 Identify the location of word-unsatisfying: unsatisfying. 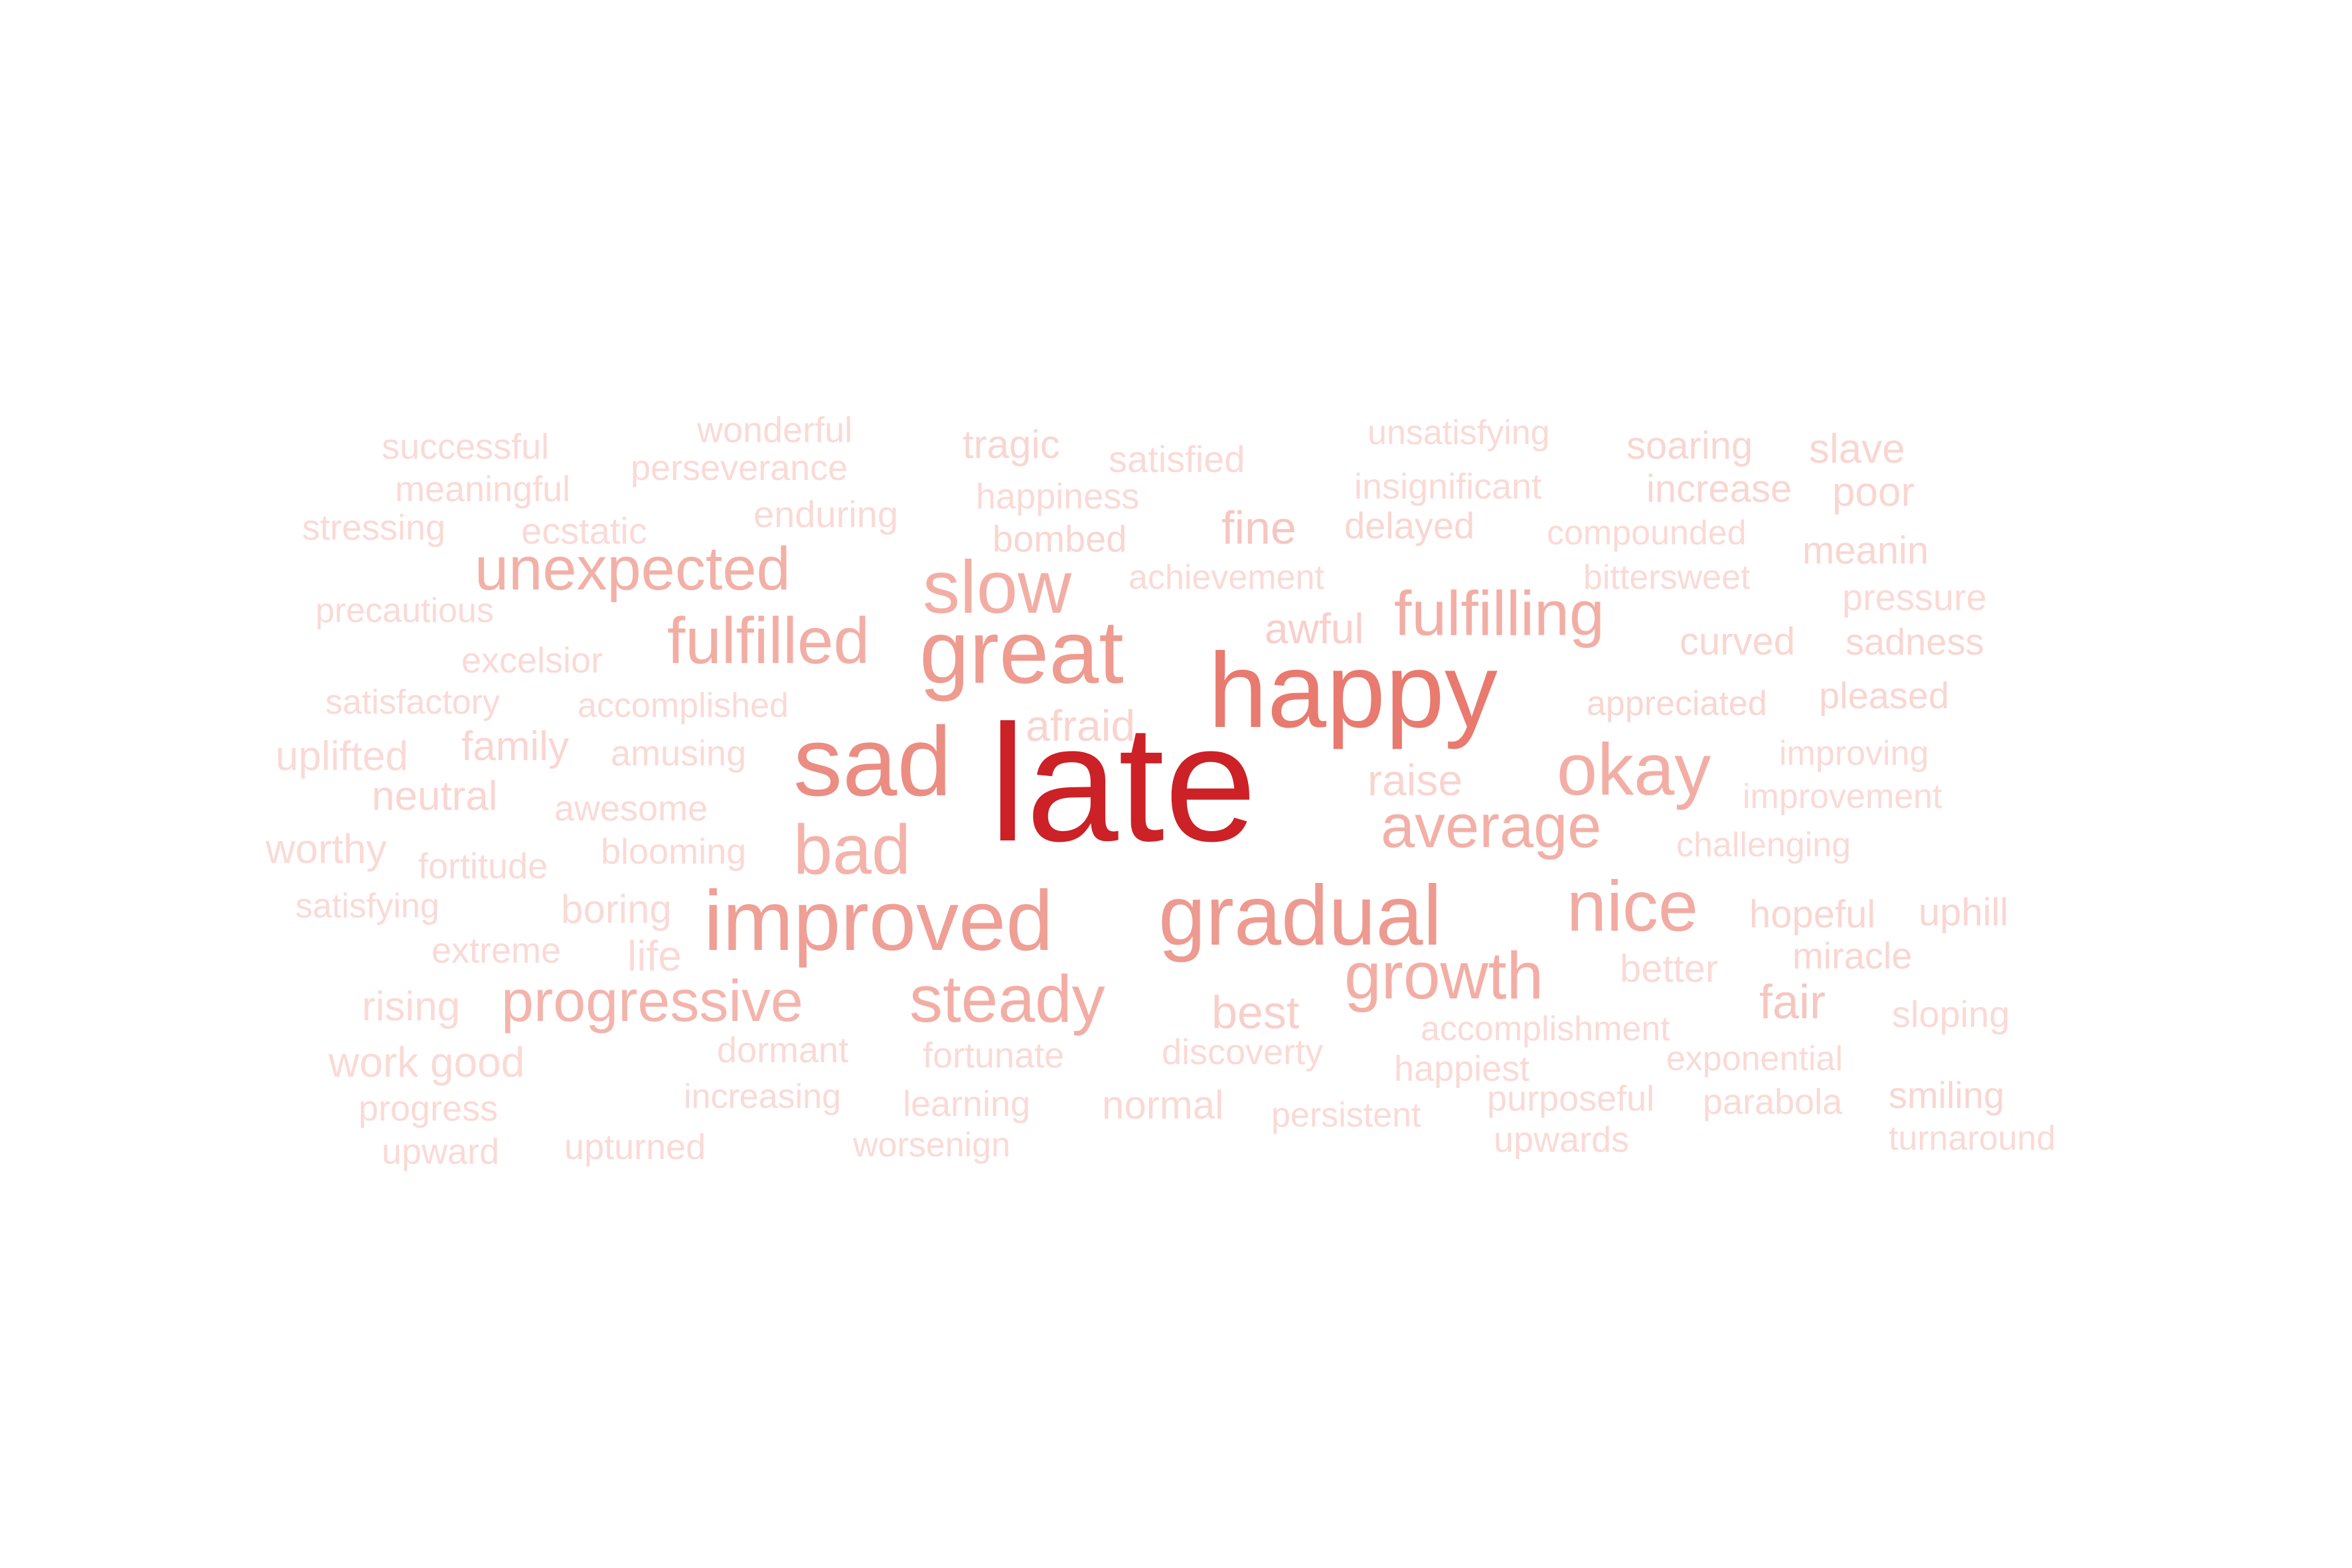
(1459, 433).